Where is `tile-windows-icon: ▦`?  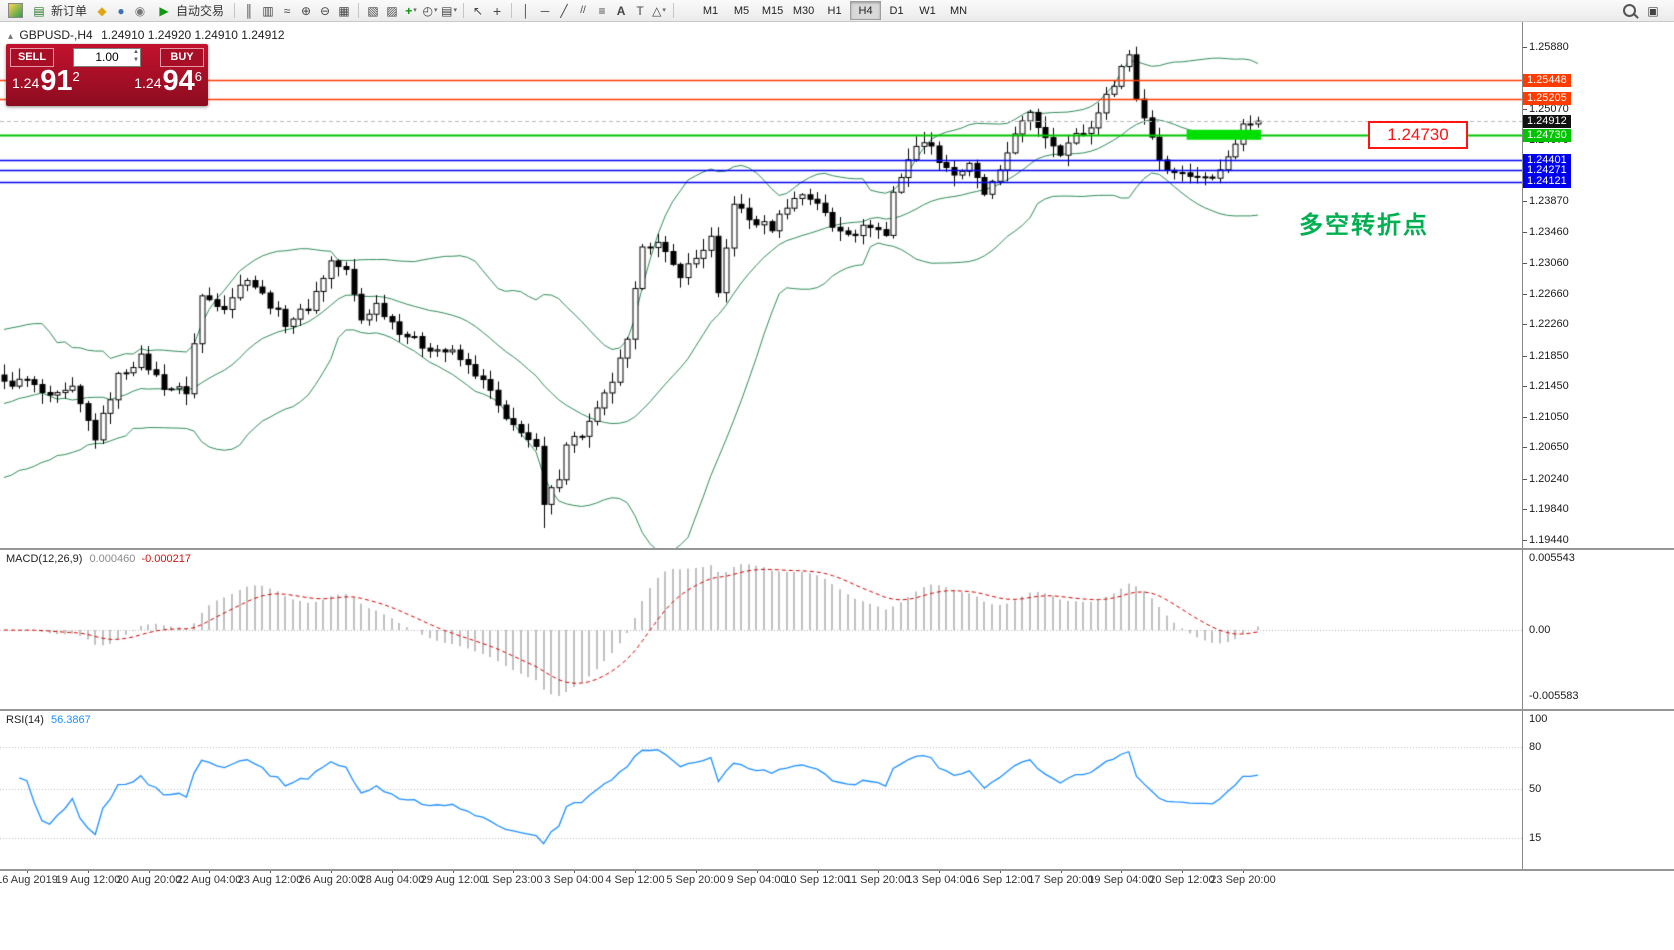
tile-windows-icon: ▦ is located at coordinates (344, 10).